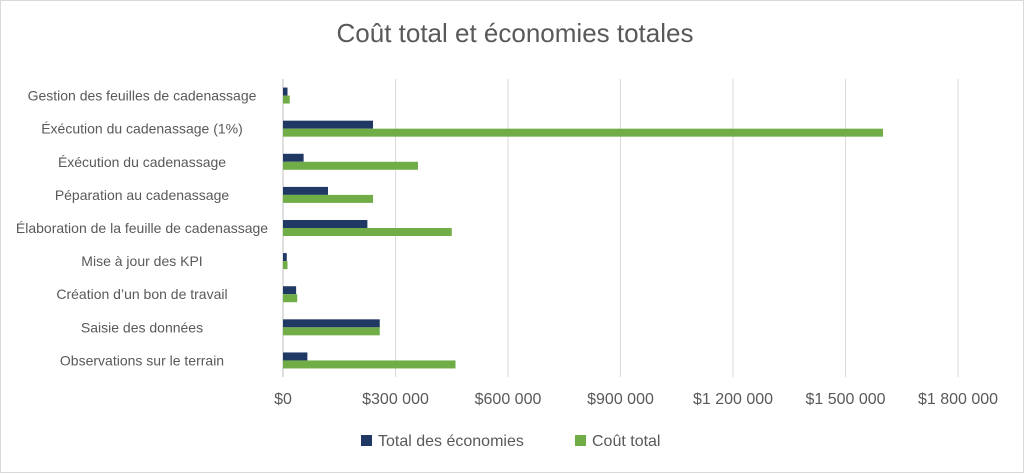 The height and width of the screenshot is (474, 1024). What do you see at coordinates (142, 162) in the screenshot?
I see `category-label: Éxécution du cadenassage` at bounding box center [142, 162].